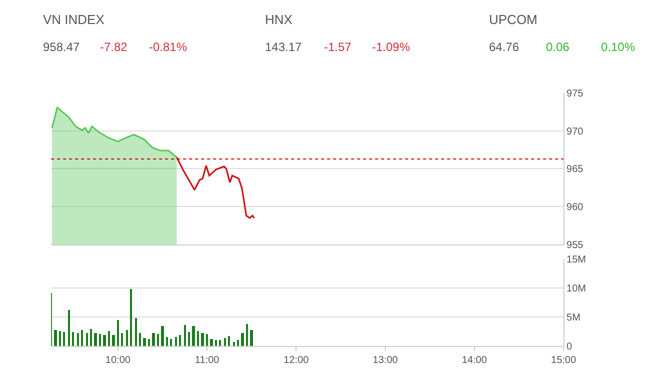 This screenshot has width=660, height=385. I want to click on text: -1.57, so click(338, 47).